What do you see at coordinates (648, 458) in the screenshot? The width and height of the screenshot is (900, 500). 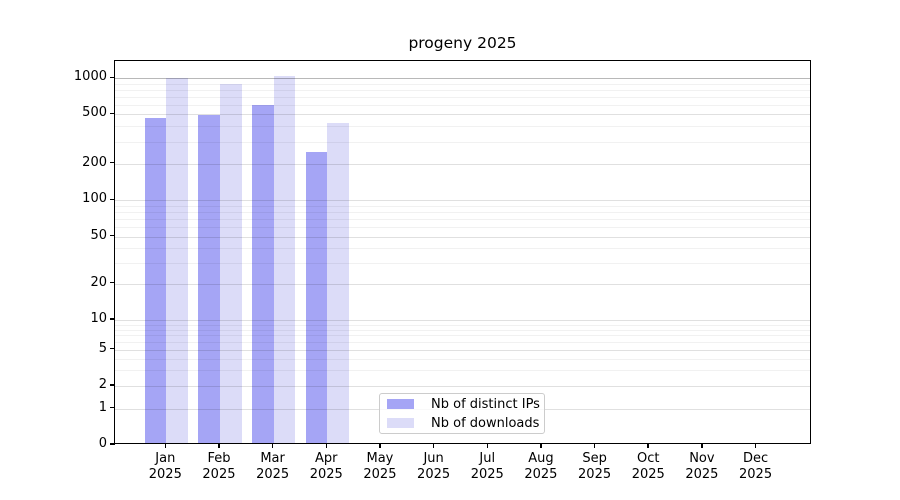 I see `x-tick-month: Oct` at bounding box center [648, 458].